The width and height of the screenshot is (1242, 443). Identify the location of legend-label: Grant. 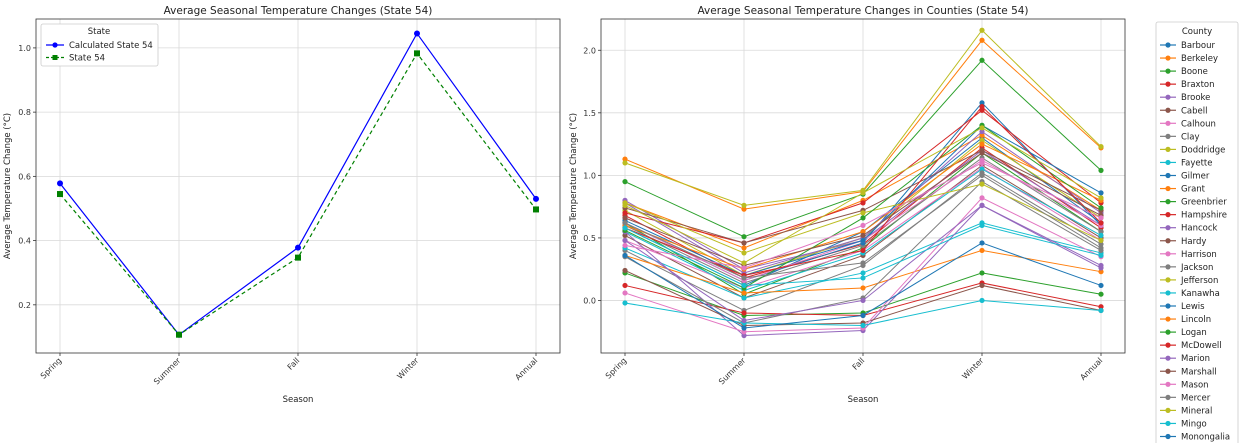
(1193, 190).